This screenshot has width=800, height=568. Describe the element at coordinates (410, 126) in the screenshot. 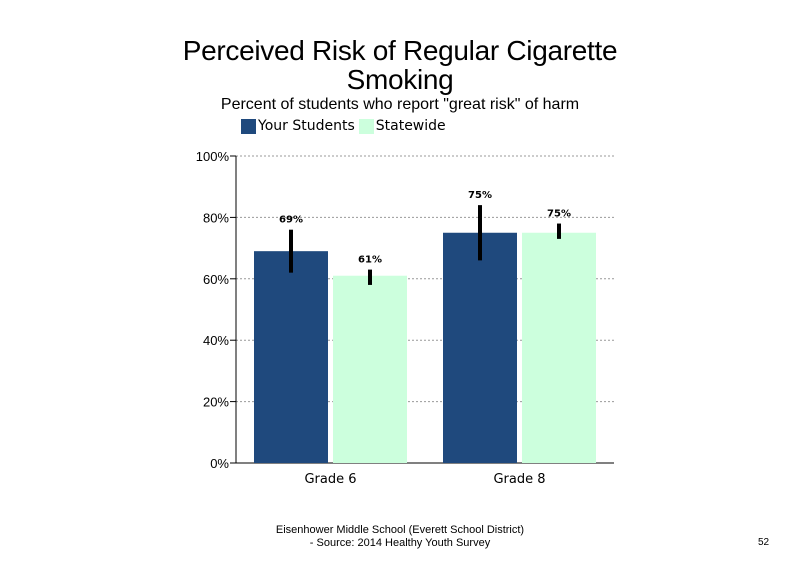

I see `legend-label-statewide: Statewide` at that location.